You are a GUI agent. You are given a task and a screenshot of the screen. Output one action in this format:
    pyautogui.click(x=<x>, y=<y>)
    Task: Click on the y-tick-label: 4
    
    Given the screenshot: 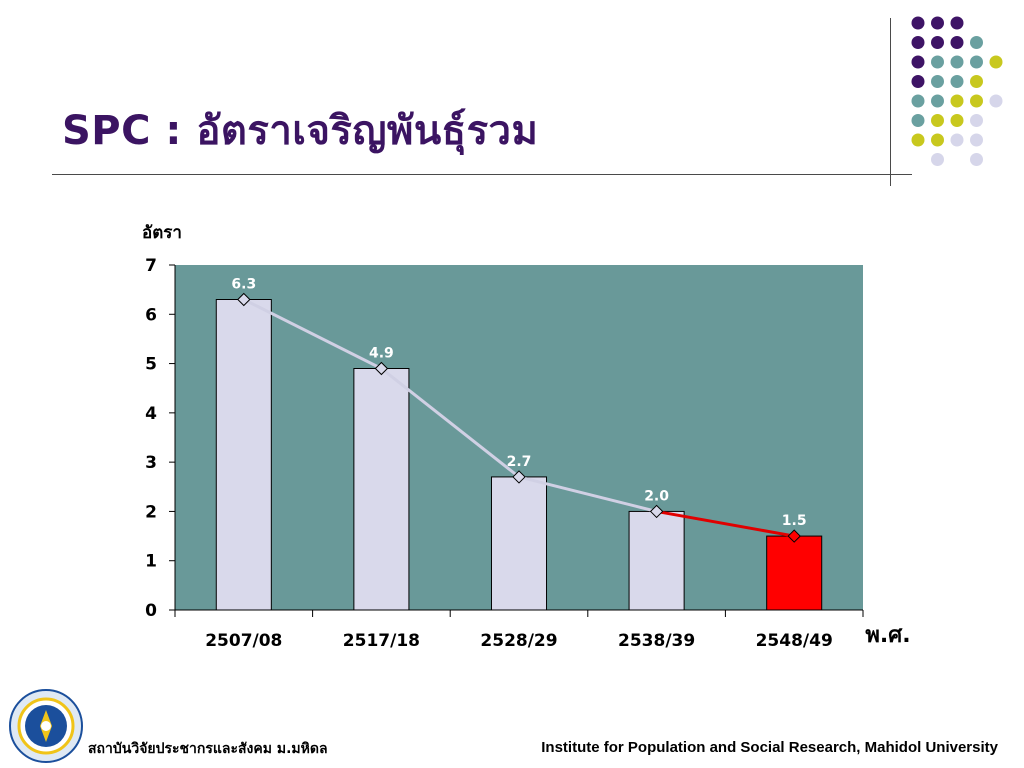 What is the action you would take?
    pyautogui.click(x=151, y=414)
    